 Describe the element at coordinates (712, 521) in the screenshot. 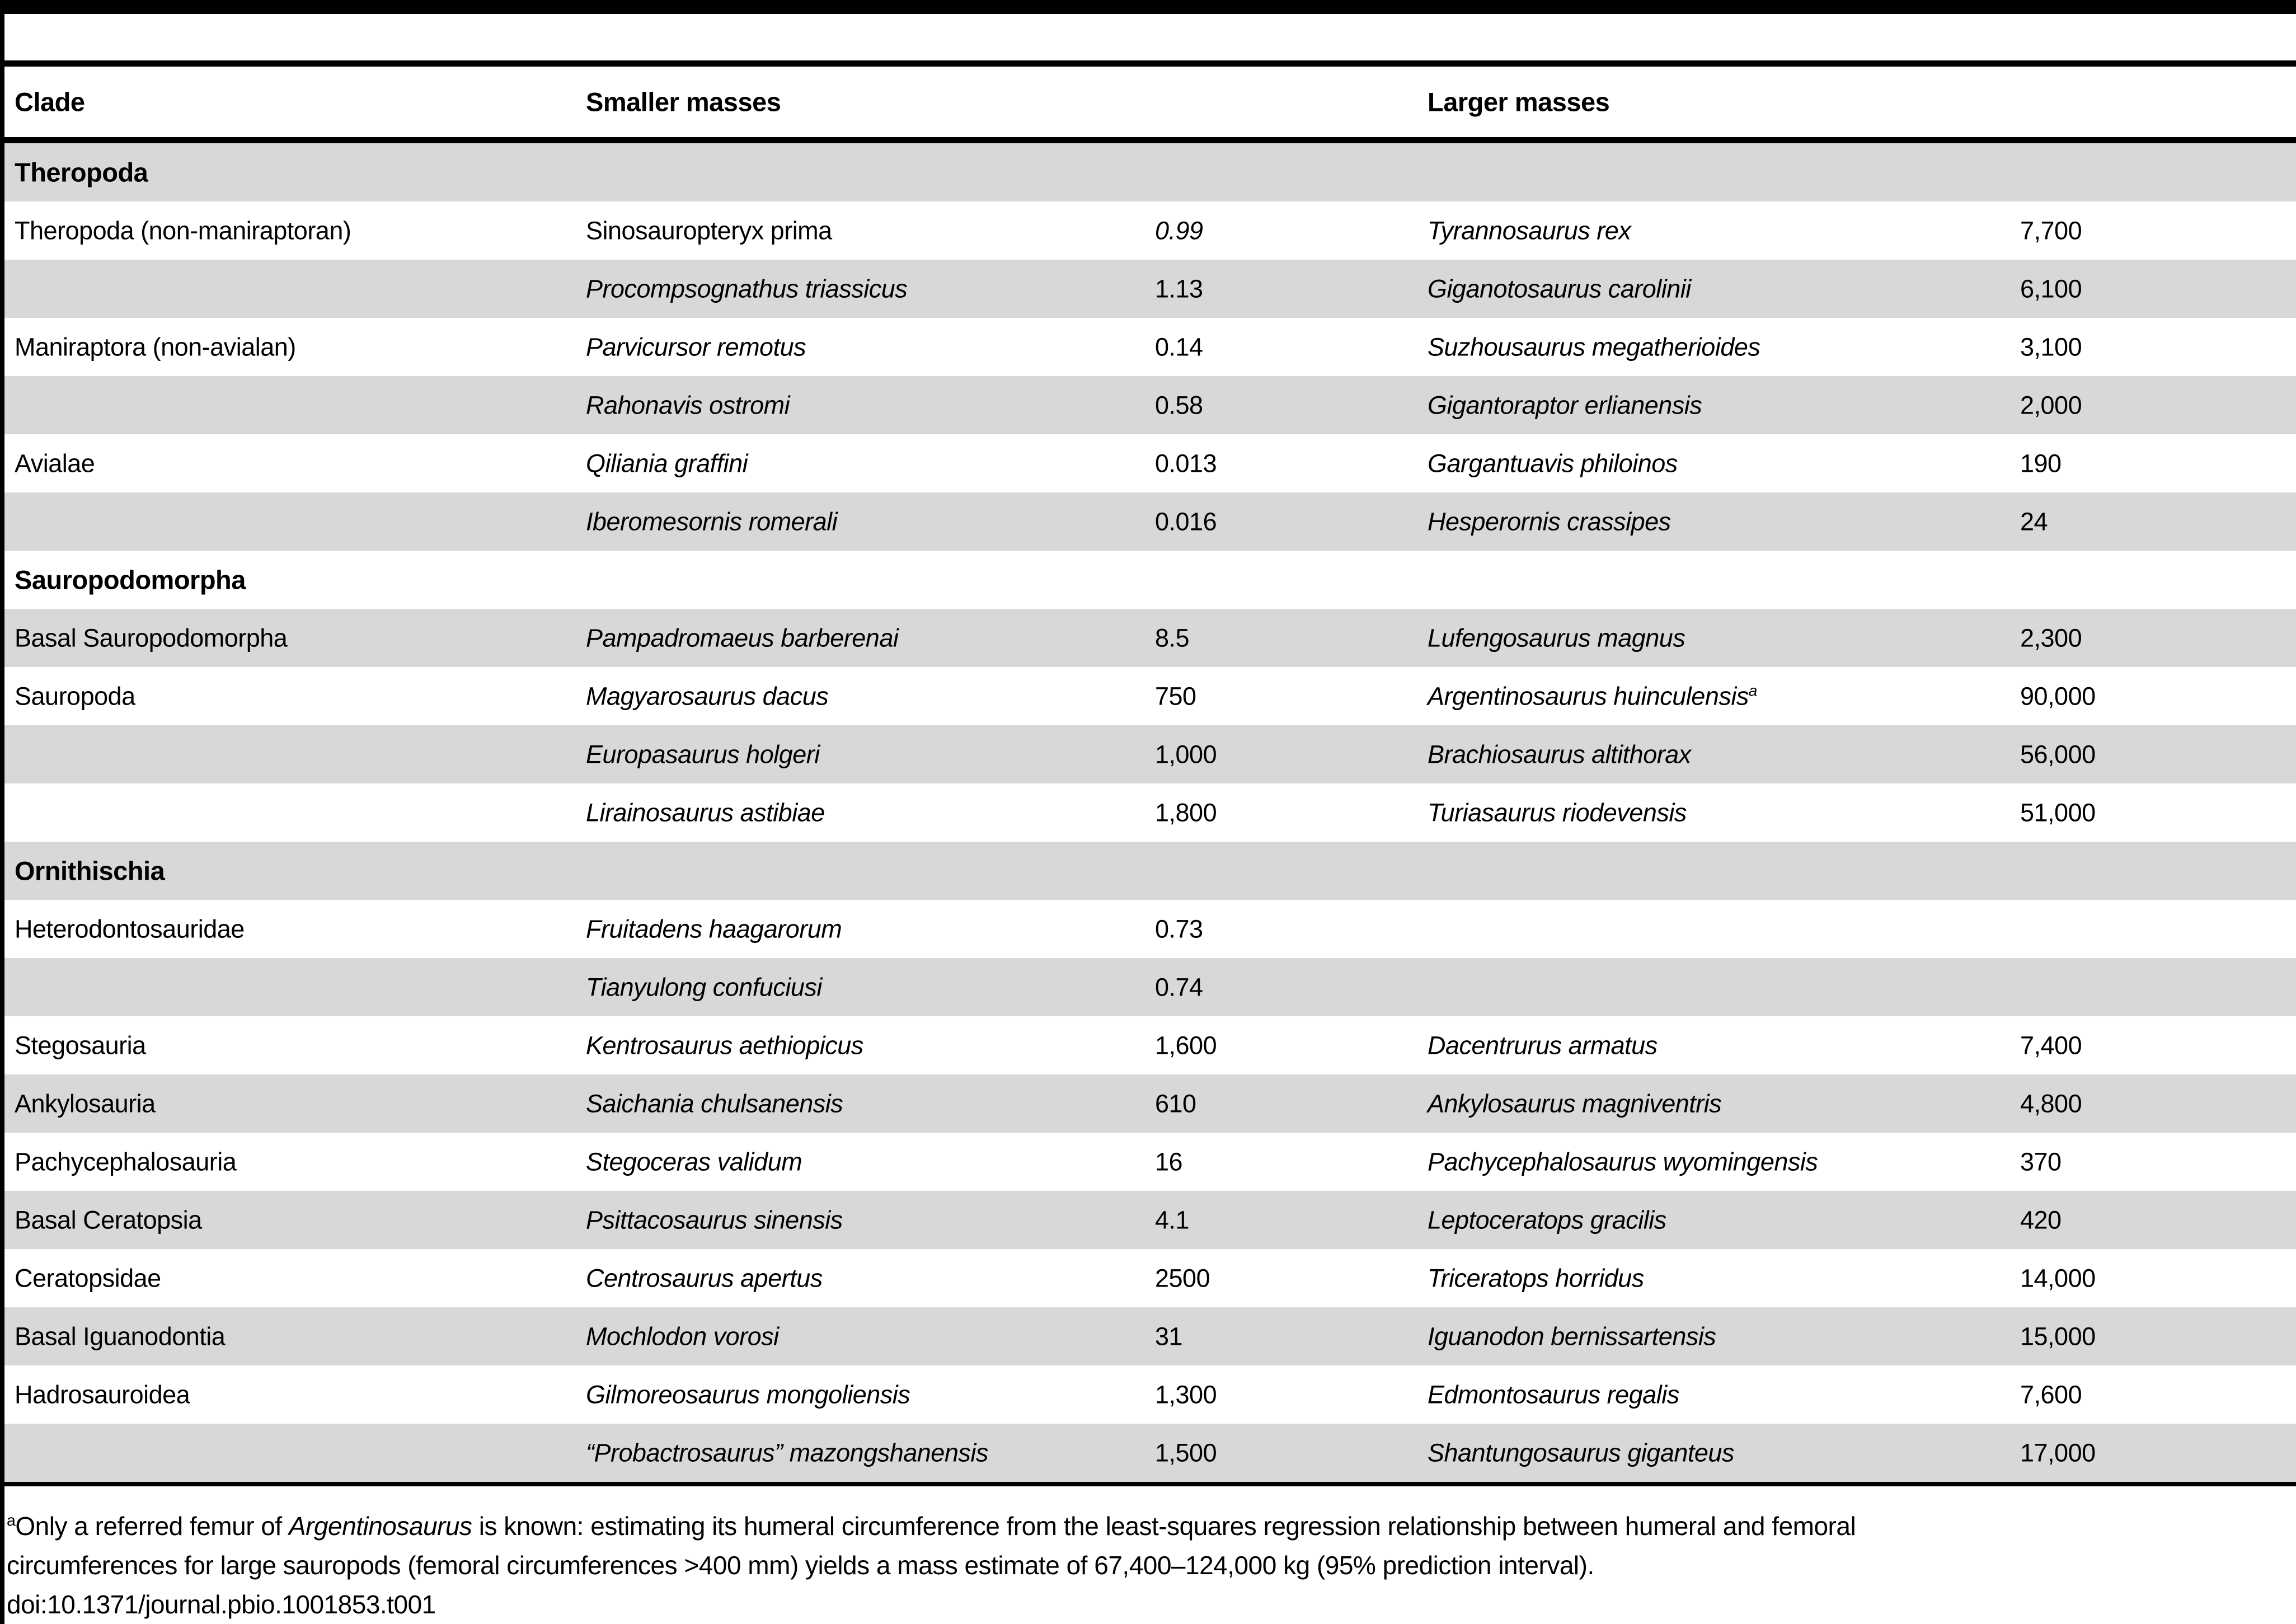

I see `smaller-species-cell: Iberomesornis romerali` at that location.